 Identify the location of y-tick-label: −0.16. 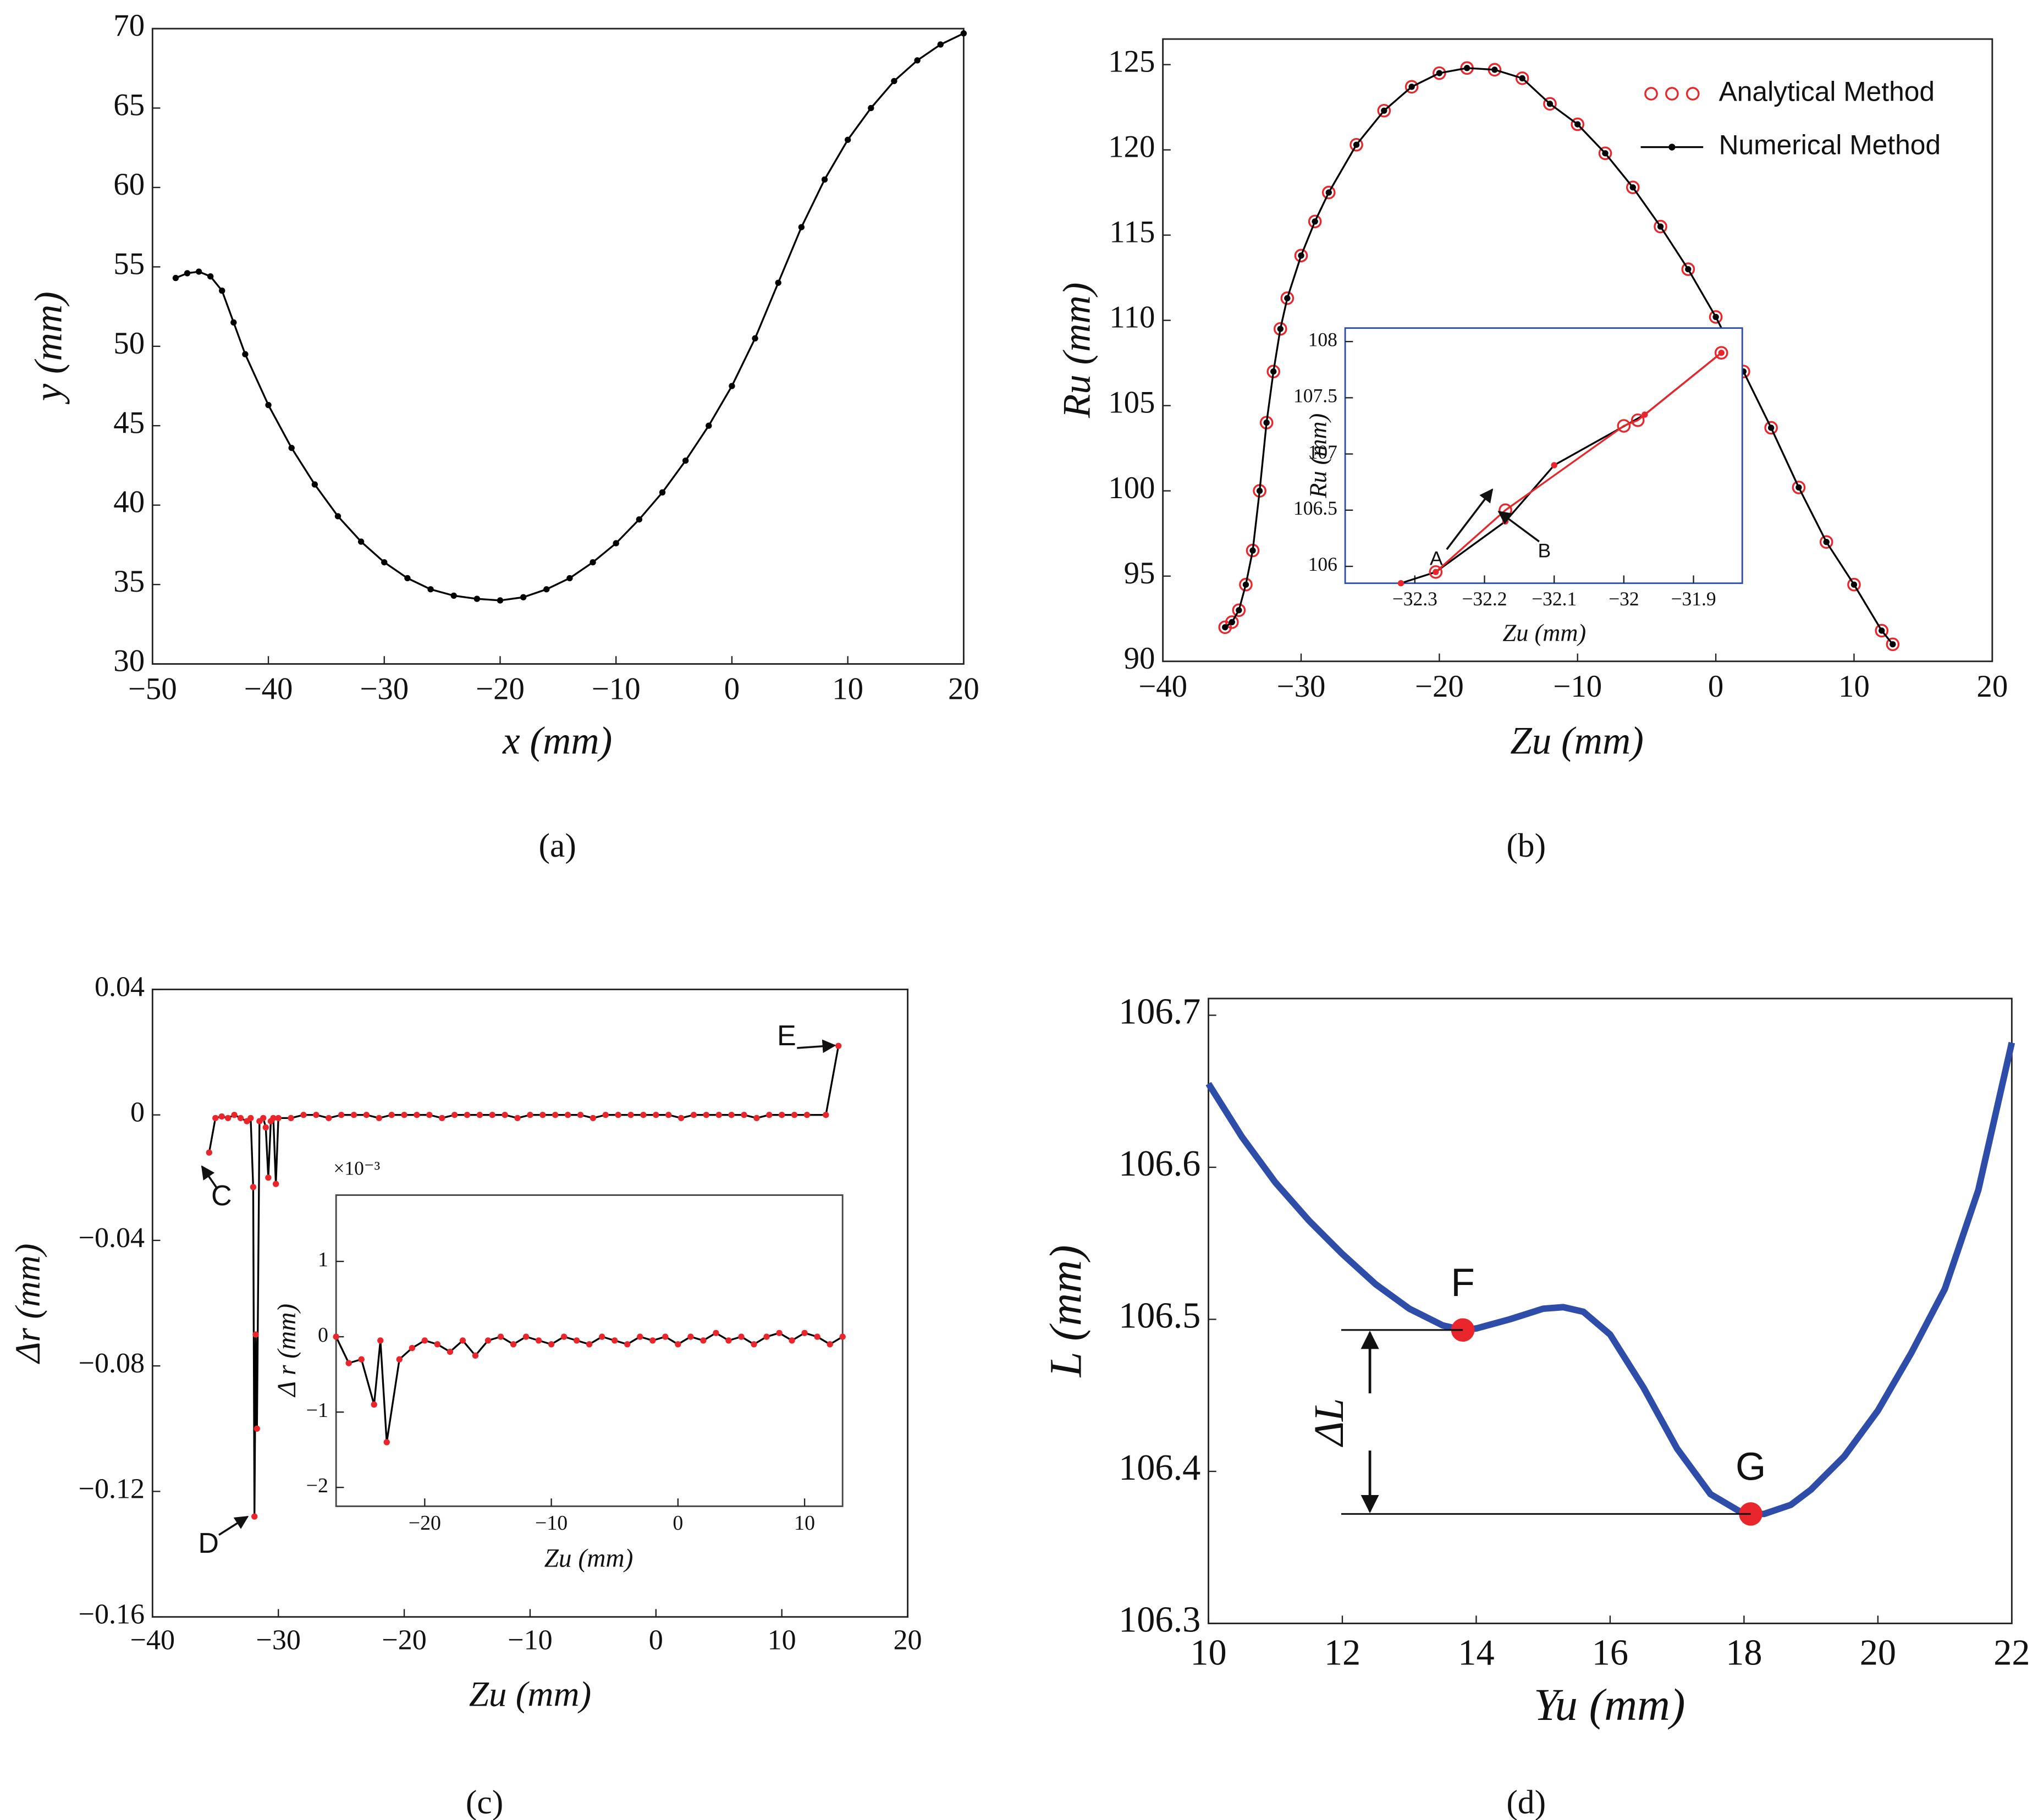
(112, 1614).